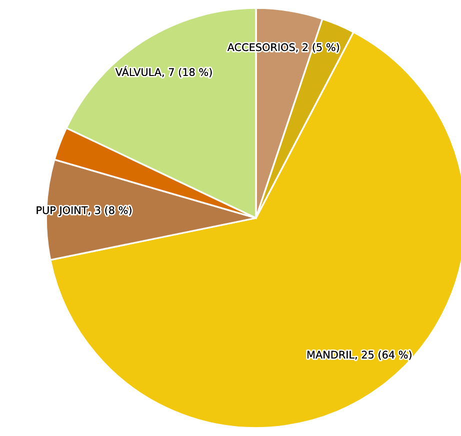 The image size is (461, 436). Describe the element at coordinates (163, 72) in the screenshot. I see `data-label: VÁLVULA, 7 (18 %)` at that location.